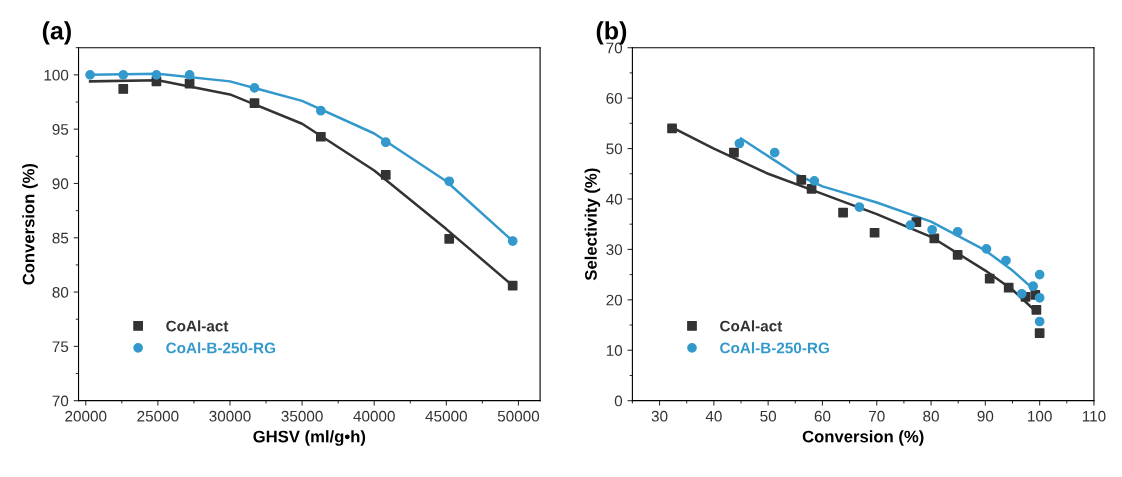  I want to click on x-tick-label: 30, so click(659, 416).